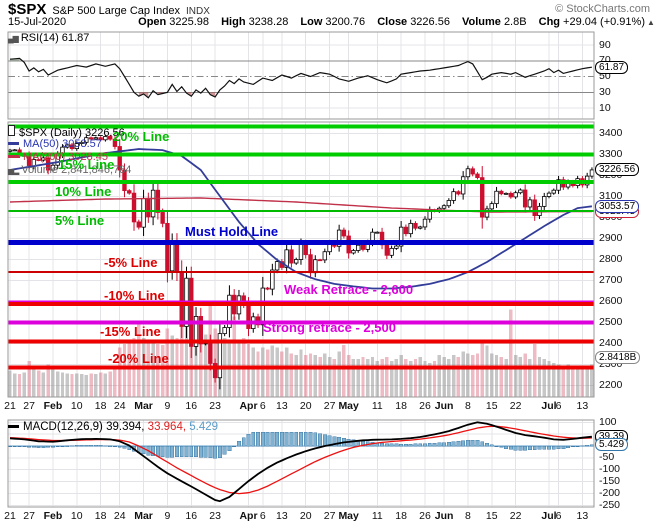  Describe the element at coordinates (444, 406) in the screenshot. I see `x-tick-label: Jun` at that location.